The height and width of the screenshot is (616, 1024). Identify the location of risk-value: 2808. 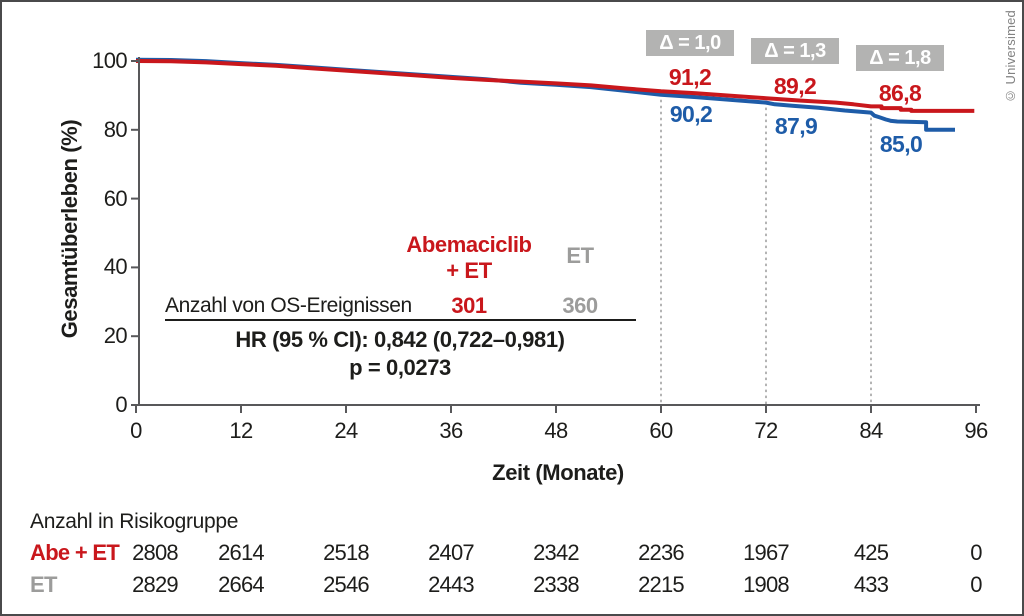
(155, 552).